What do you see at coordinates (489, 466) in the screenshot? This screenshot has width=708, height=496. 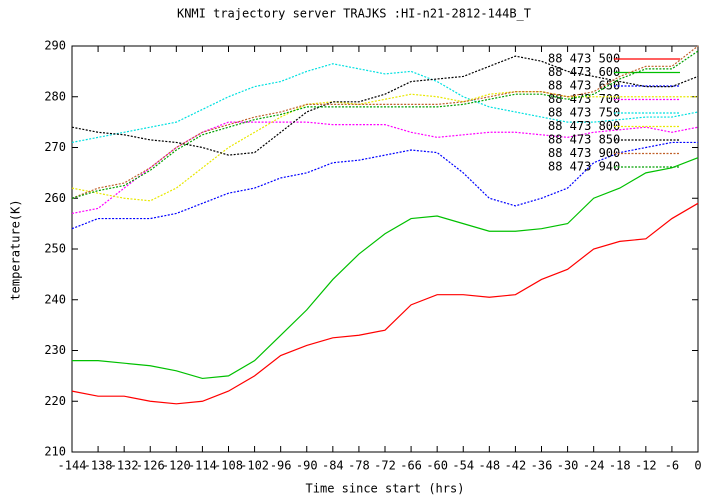 I see `x-tick-label: -48` at bounding box center [489, 466].